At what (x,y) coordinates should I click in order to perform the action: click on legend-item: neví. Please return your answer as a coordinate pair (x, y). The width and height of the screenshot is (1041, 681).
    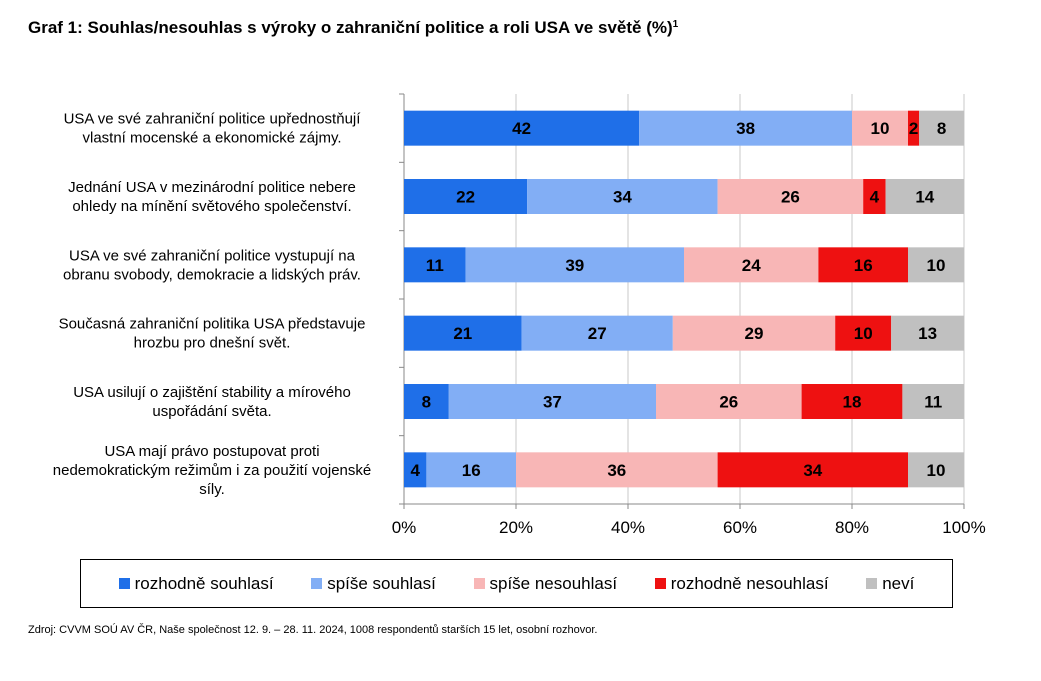
    Looking at the image, I should click on (890, 584).